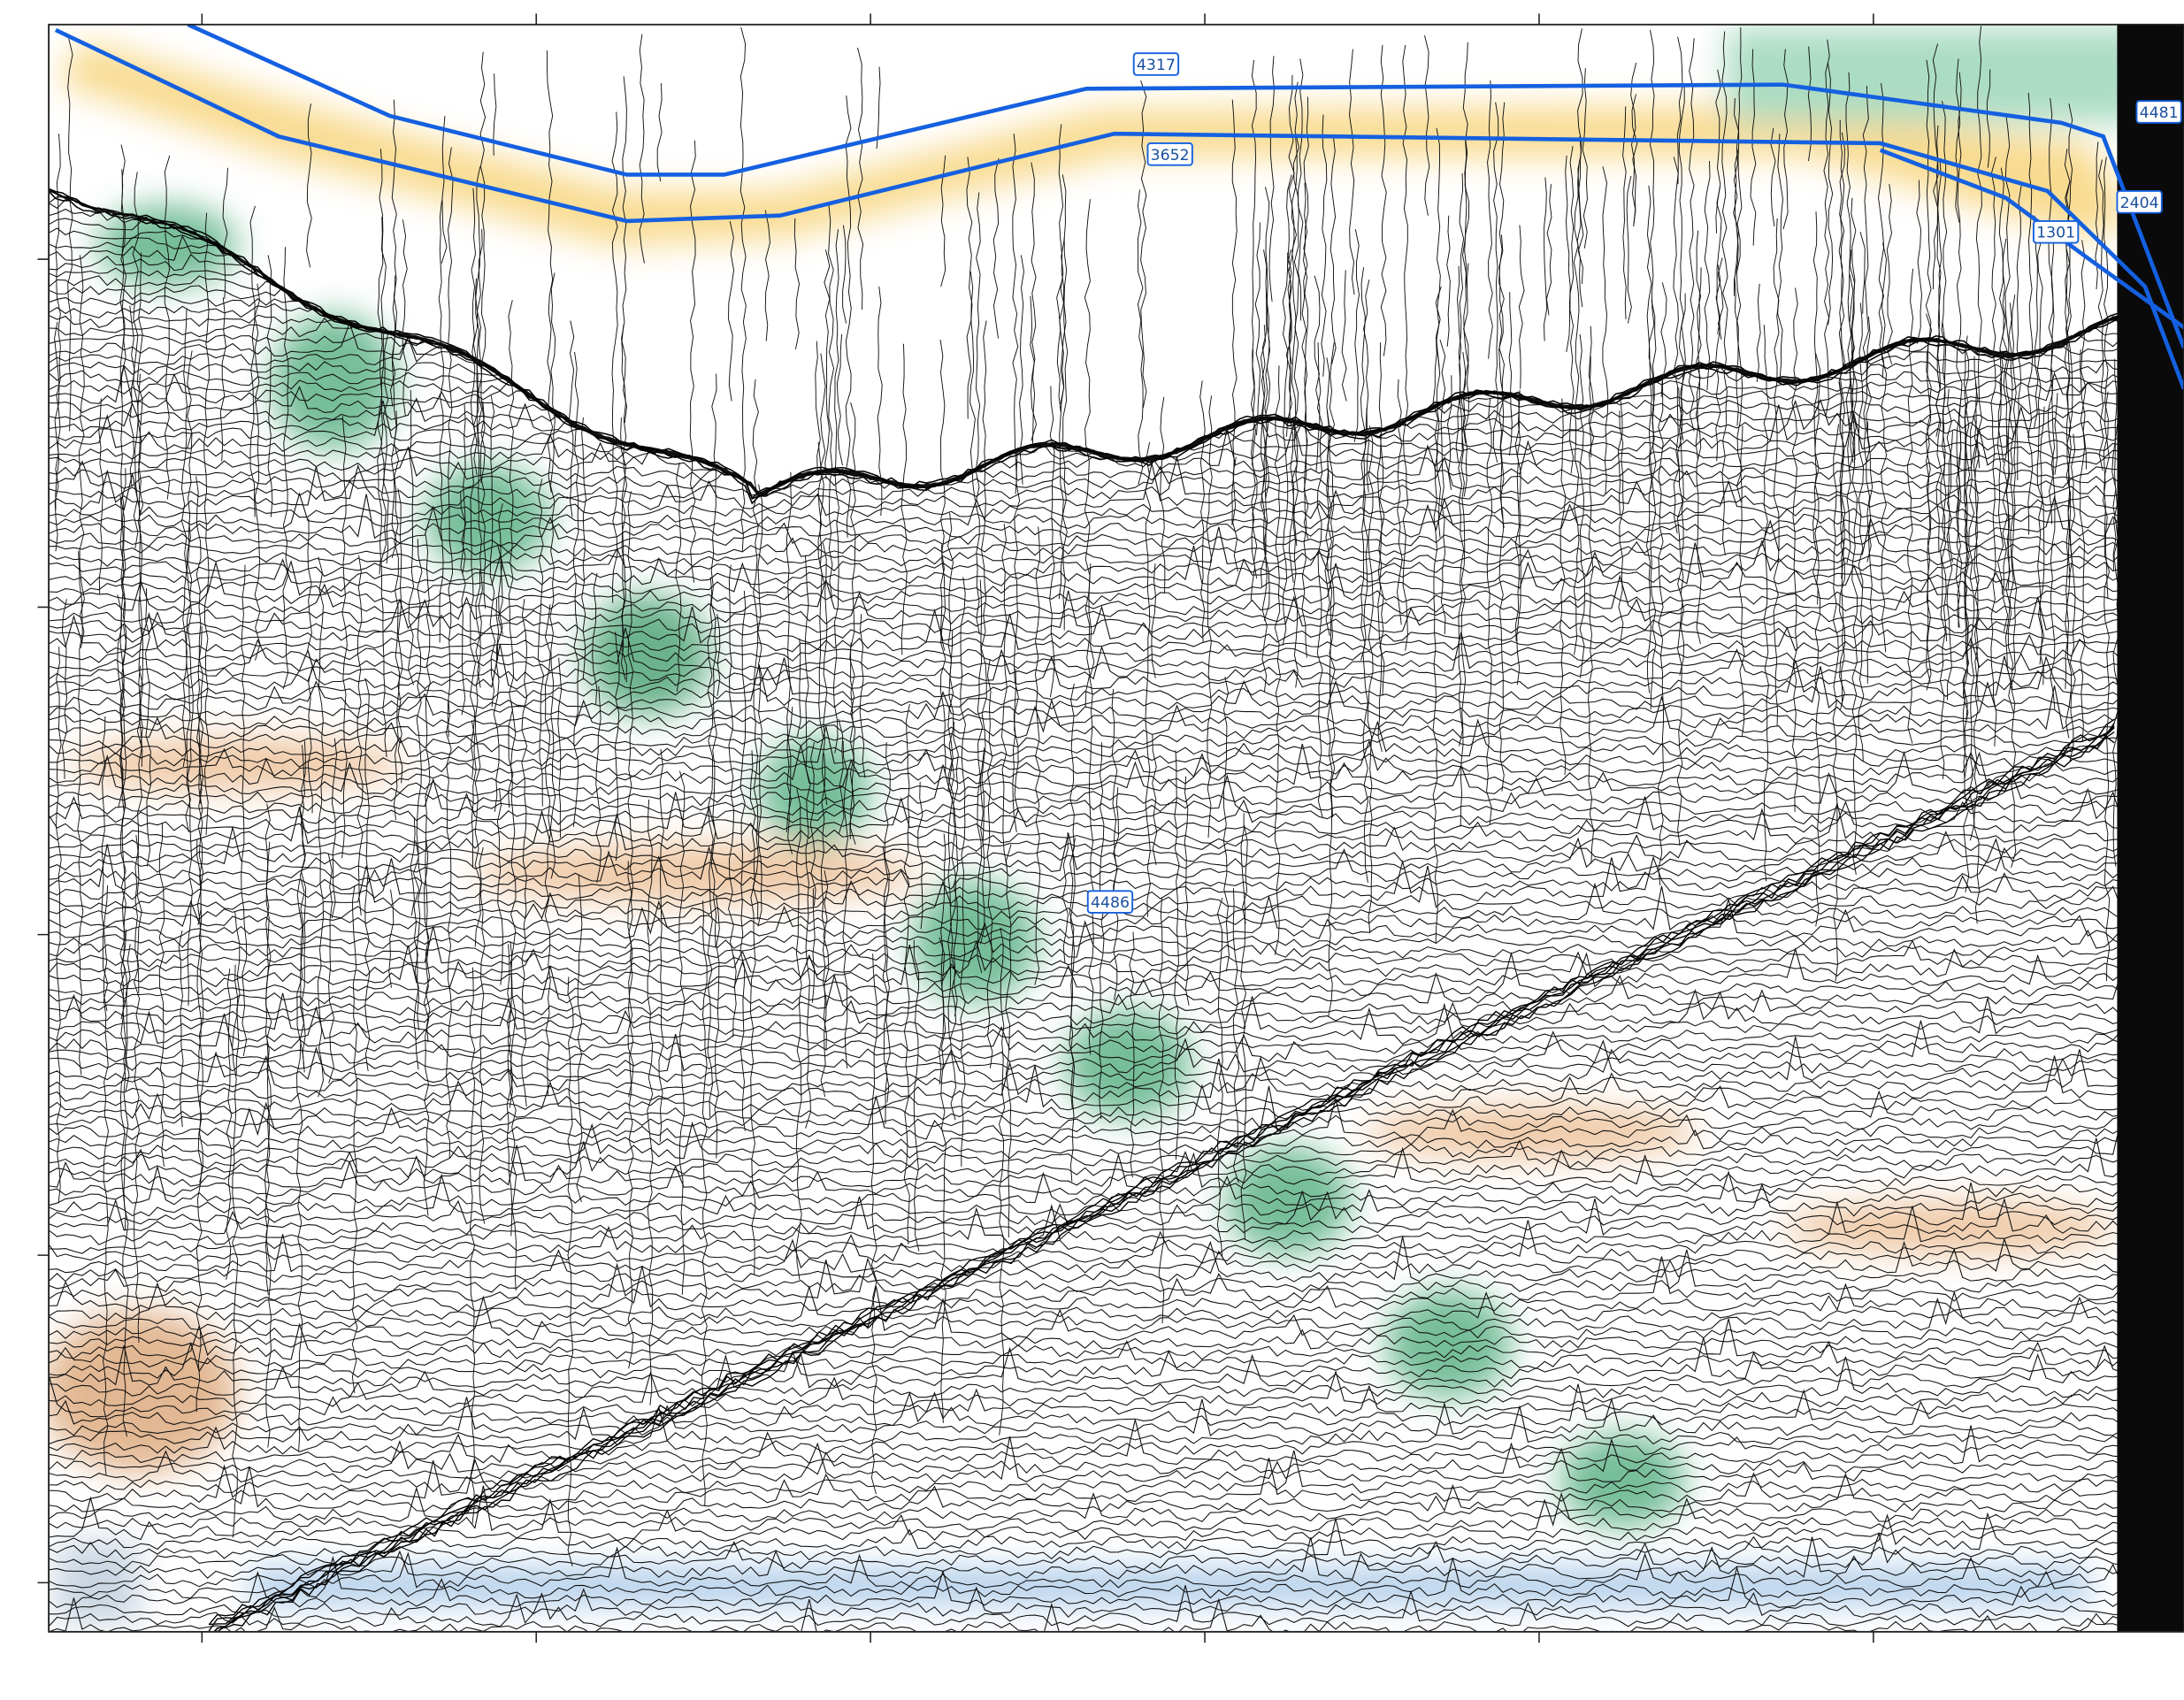 This screenshot has width=2184, height=1700. Describe the element at coordinates (2056, 232) in the screenshot. I see `label-box` at that location.